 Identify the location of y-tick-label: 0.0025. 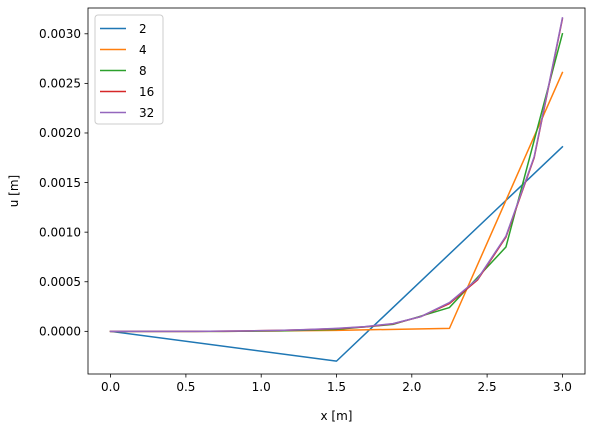
(60, 84).